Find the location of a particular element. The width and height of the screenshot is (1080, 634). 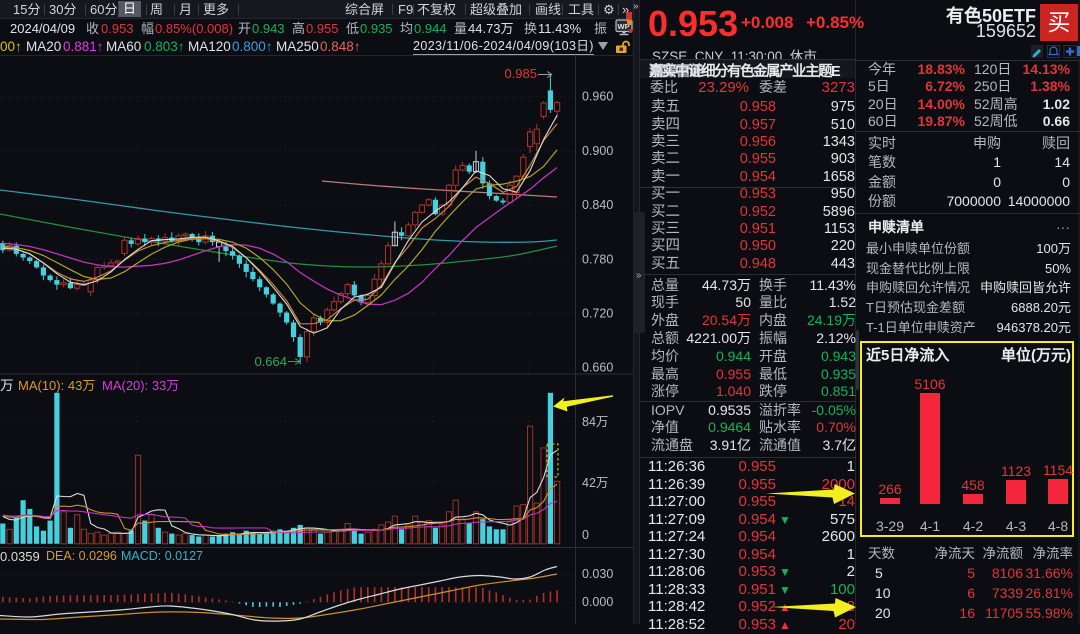

svg-text: 42万 is located at coordinates (595, 483).